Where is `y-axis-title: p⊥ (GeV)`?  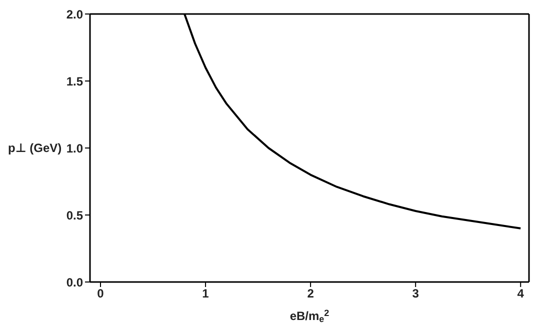 y-axis-title: p⊥ (GeV) is located at coordinates (35, 148).